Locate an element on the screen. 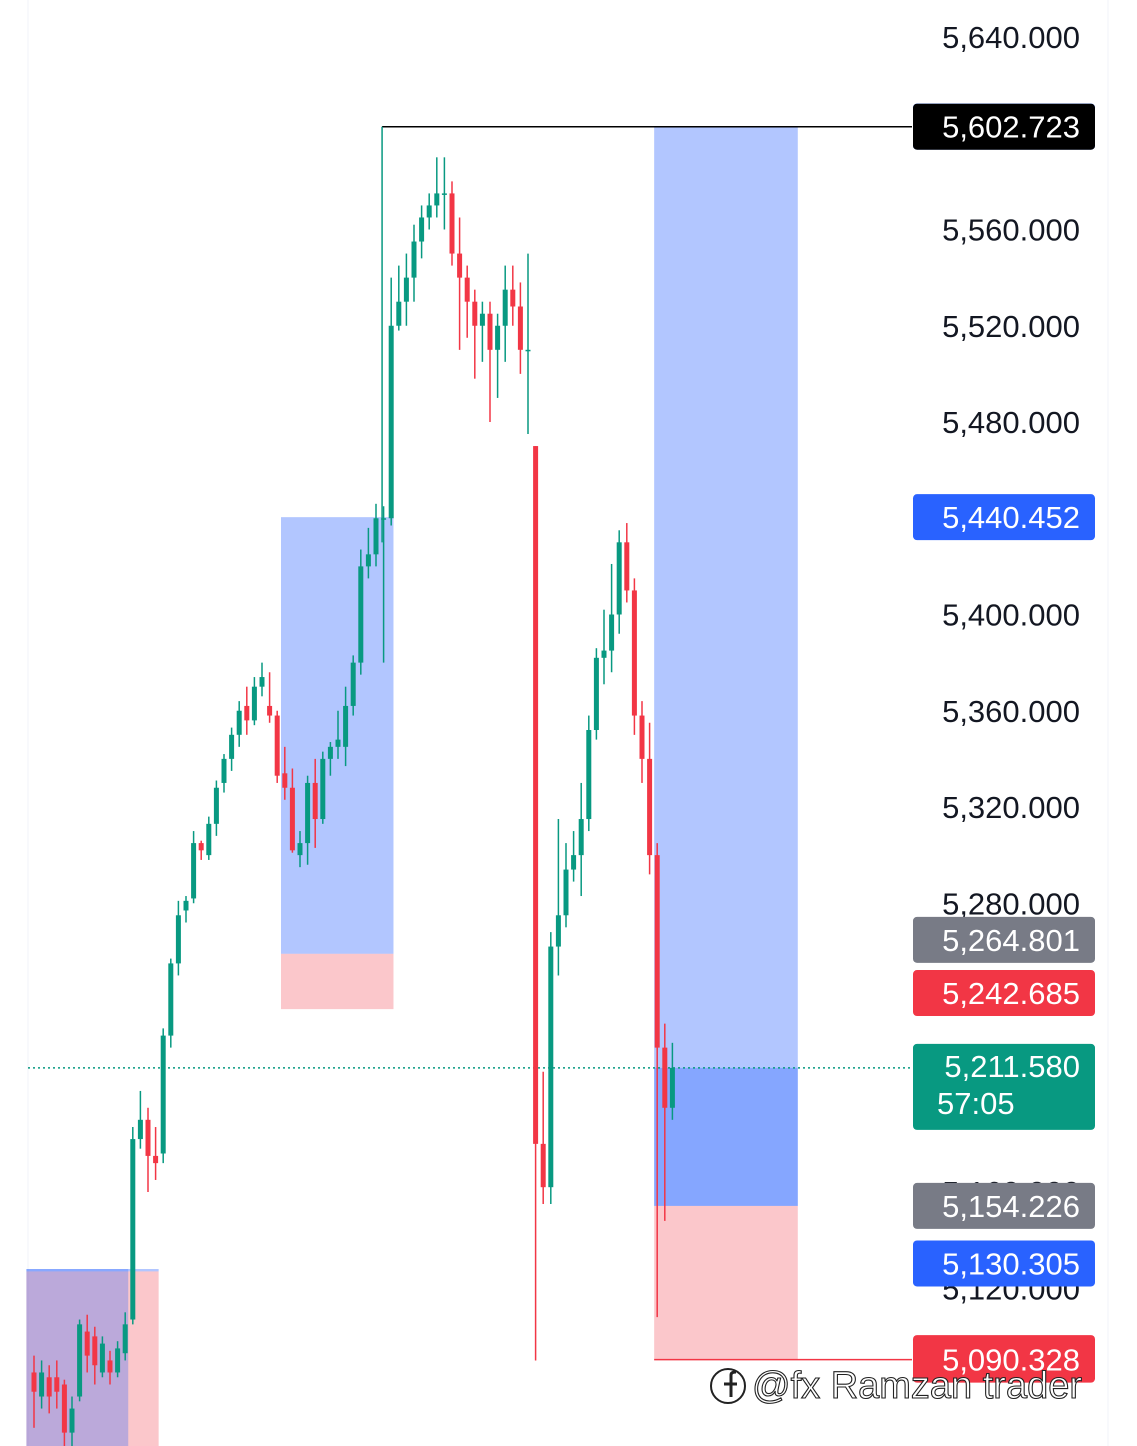 The width and height of the screenshot is (1137, 1446). current-price-label: 5,211.580 is located at coordinates (1012, 1066).